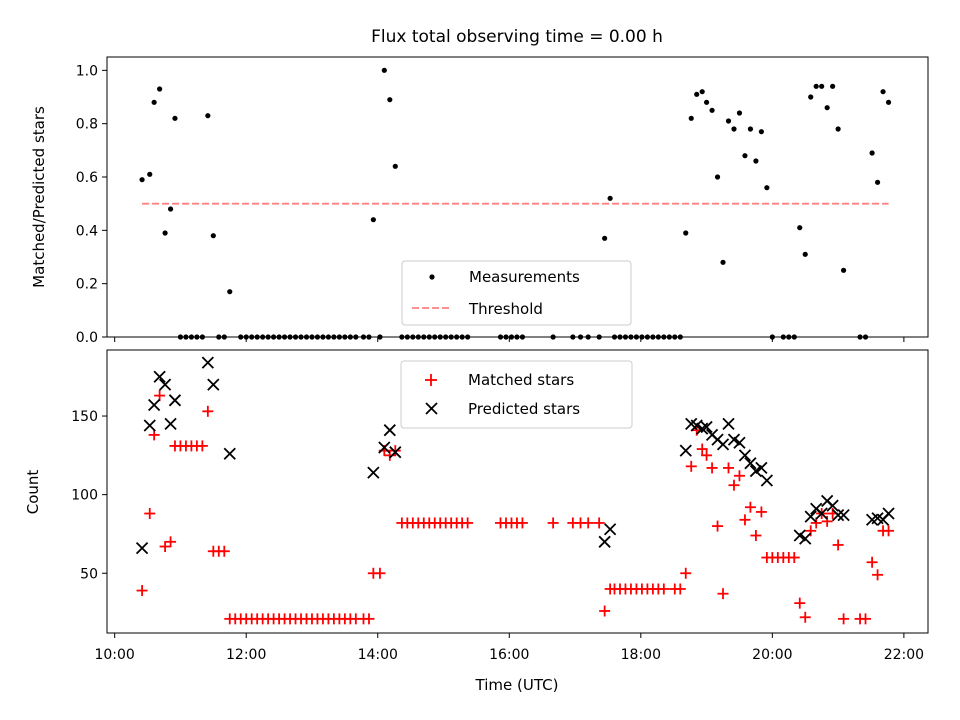 This screenshot has height=720, width=960. What do you see at coordinates (89, 574) in the screenshot?
I see `bottom-y-tick-label: 50` at bounding box center [89, 574].